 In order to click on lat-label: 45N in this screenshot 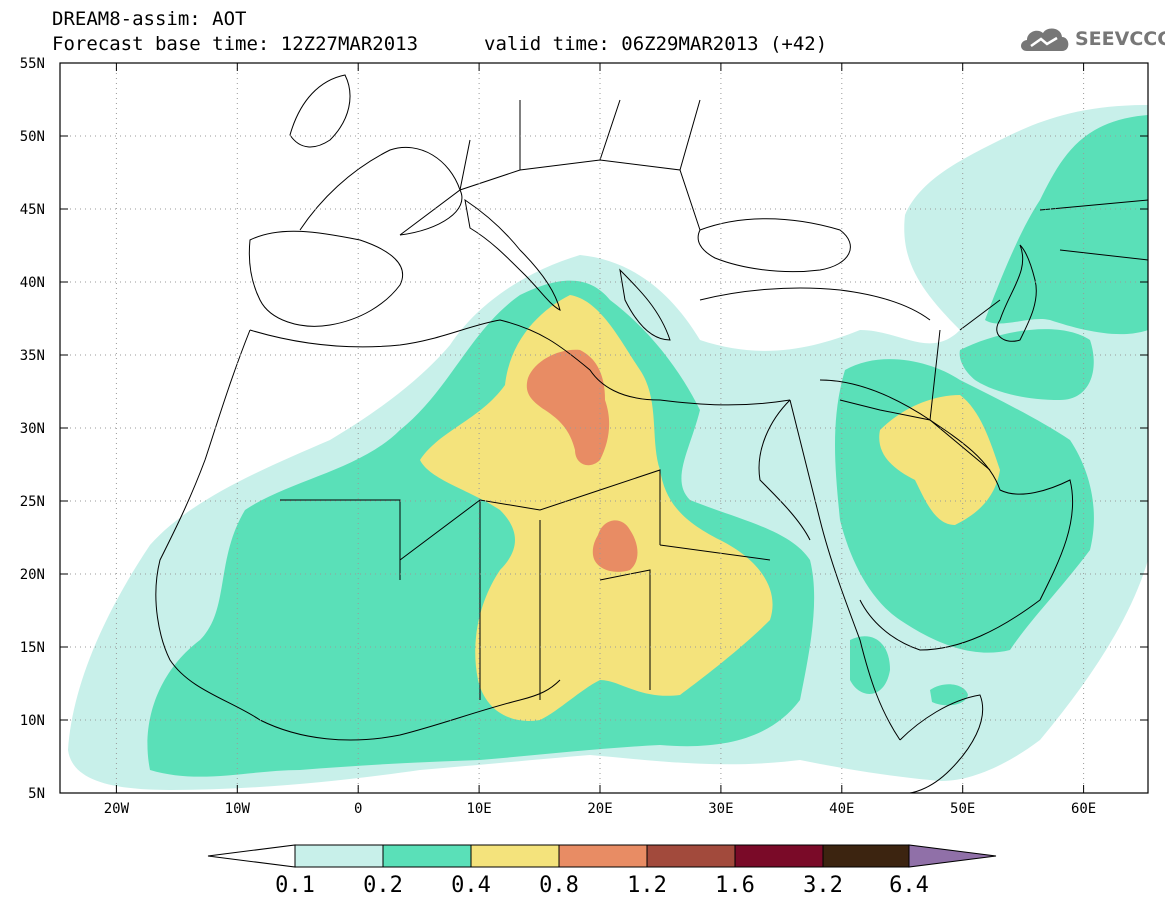, I will do `click(32, 210)`.